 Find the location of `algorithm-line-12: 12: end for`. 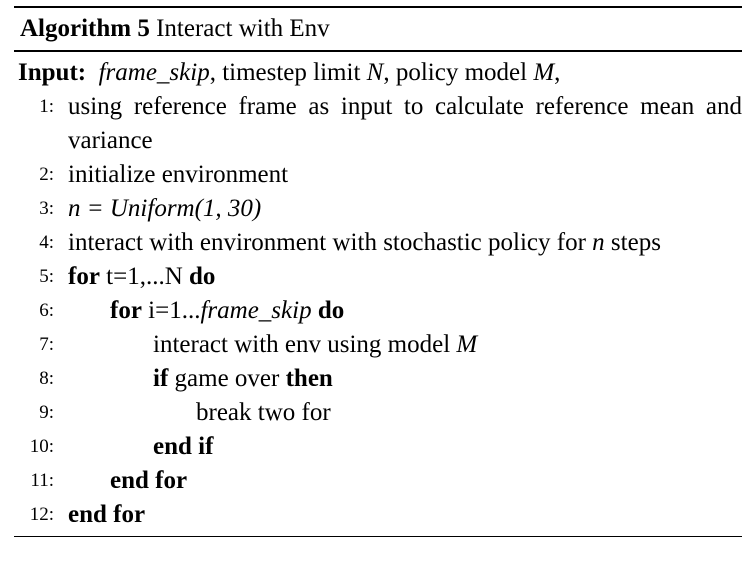

algorithm-line-12: 12: end for is located at coordinates (378, 515).